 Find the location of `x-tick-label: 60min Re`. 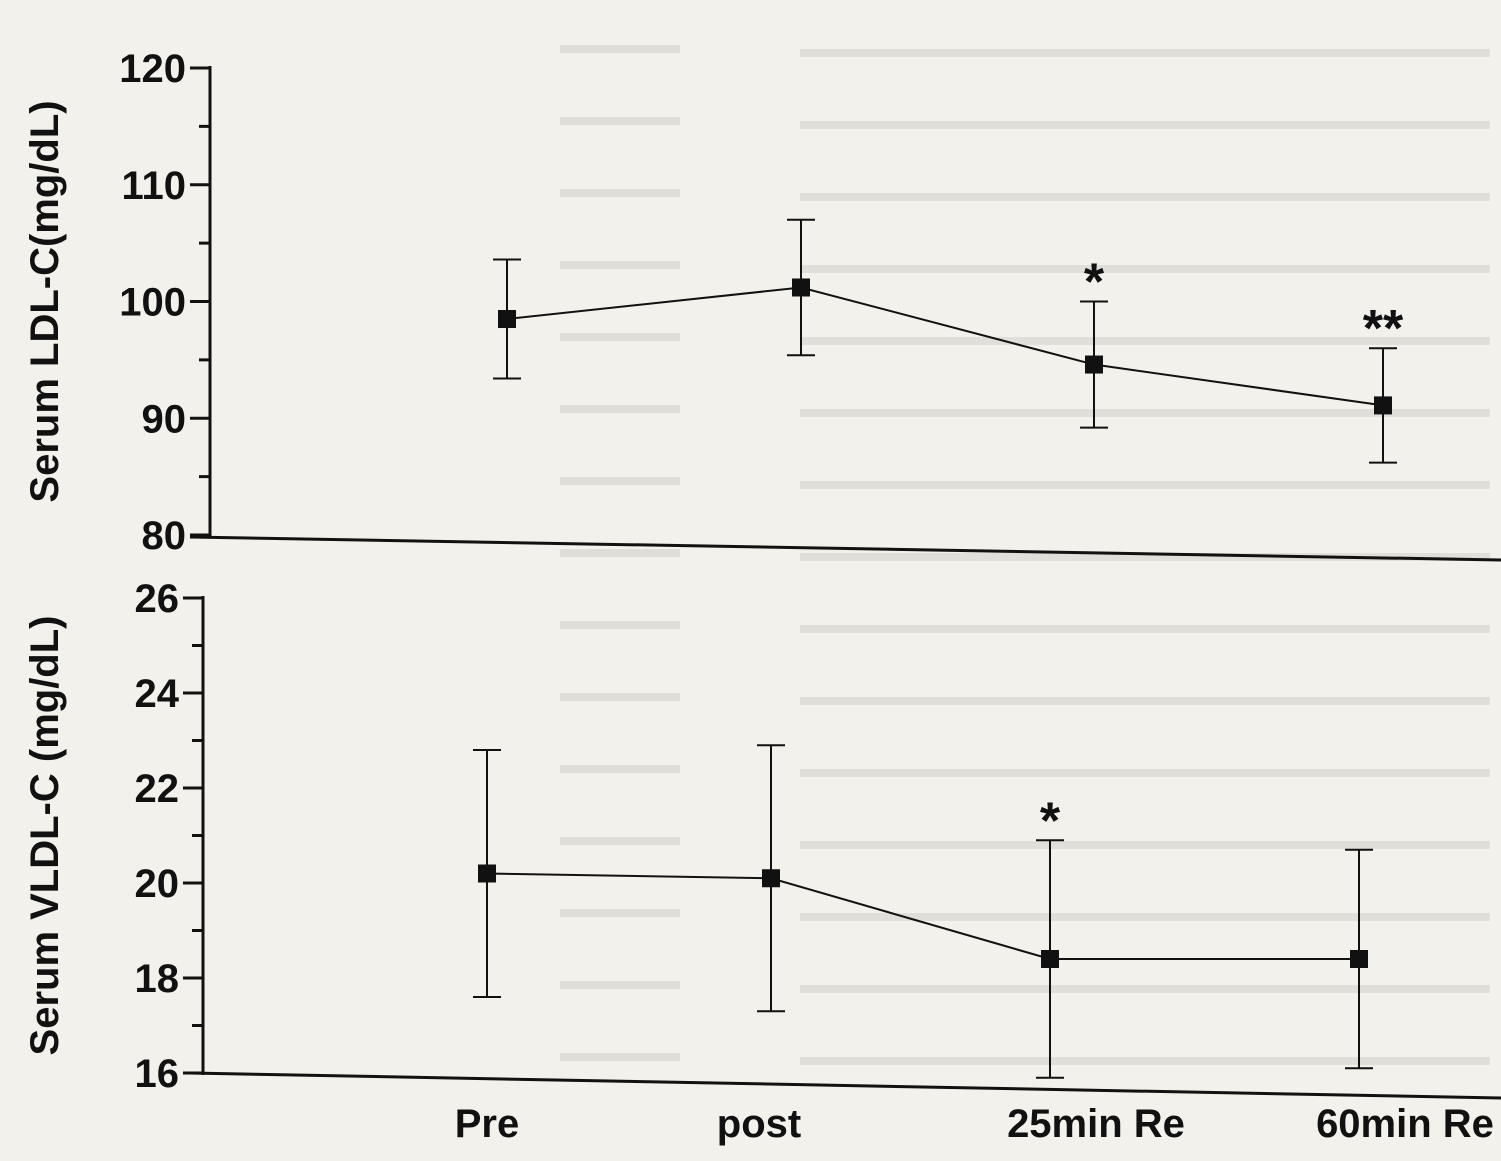

x-tick-label: 60min Re is located at coordinates (1405, 1124).